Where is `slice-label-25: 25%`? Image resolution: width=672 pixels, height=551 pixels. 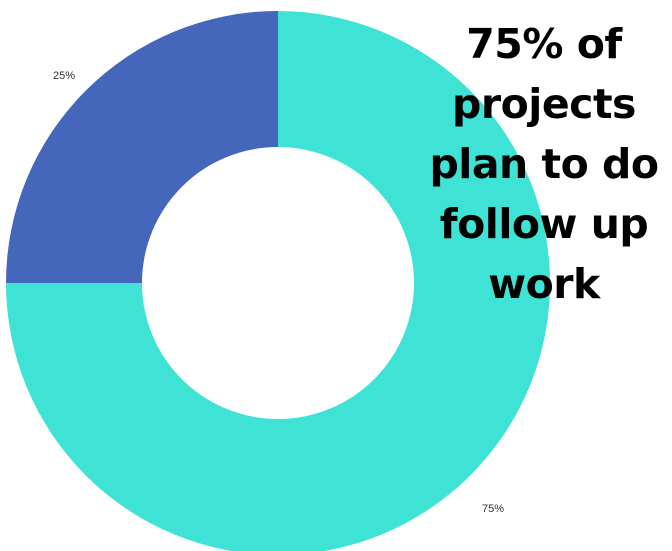 slice-label-25: 25% is located at coordinates (64, 76).